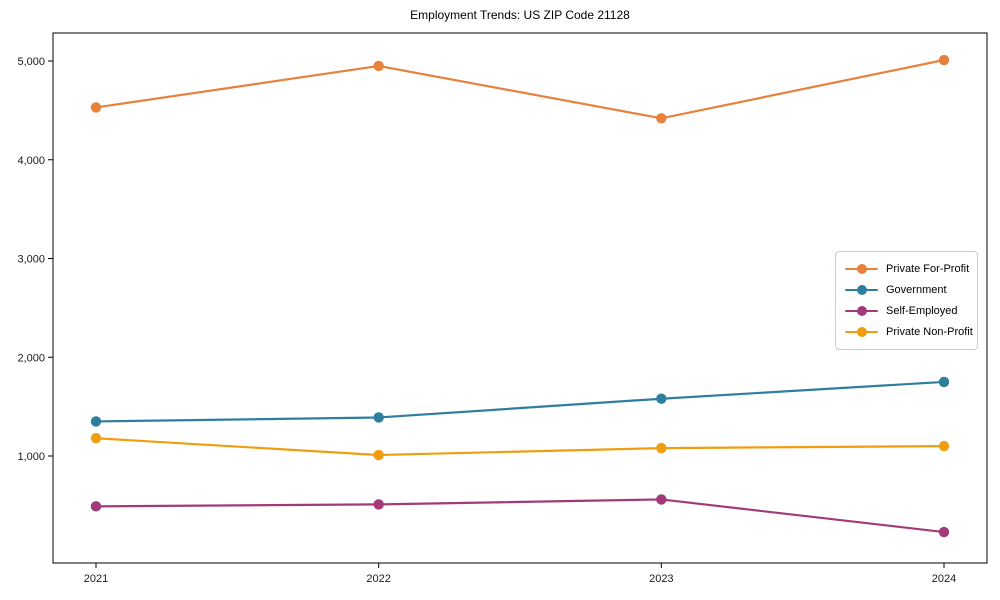 This screenshot has width=1000, height=600. Describe the element at coordinates (922, 310) in the screenshot. I see `legend-label: Self-Employed` at that location.